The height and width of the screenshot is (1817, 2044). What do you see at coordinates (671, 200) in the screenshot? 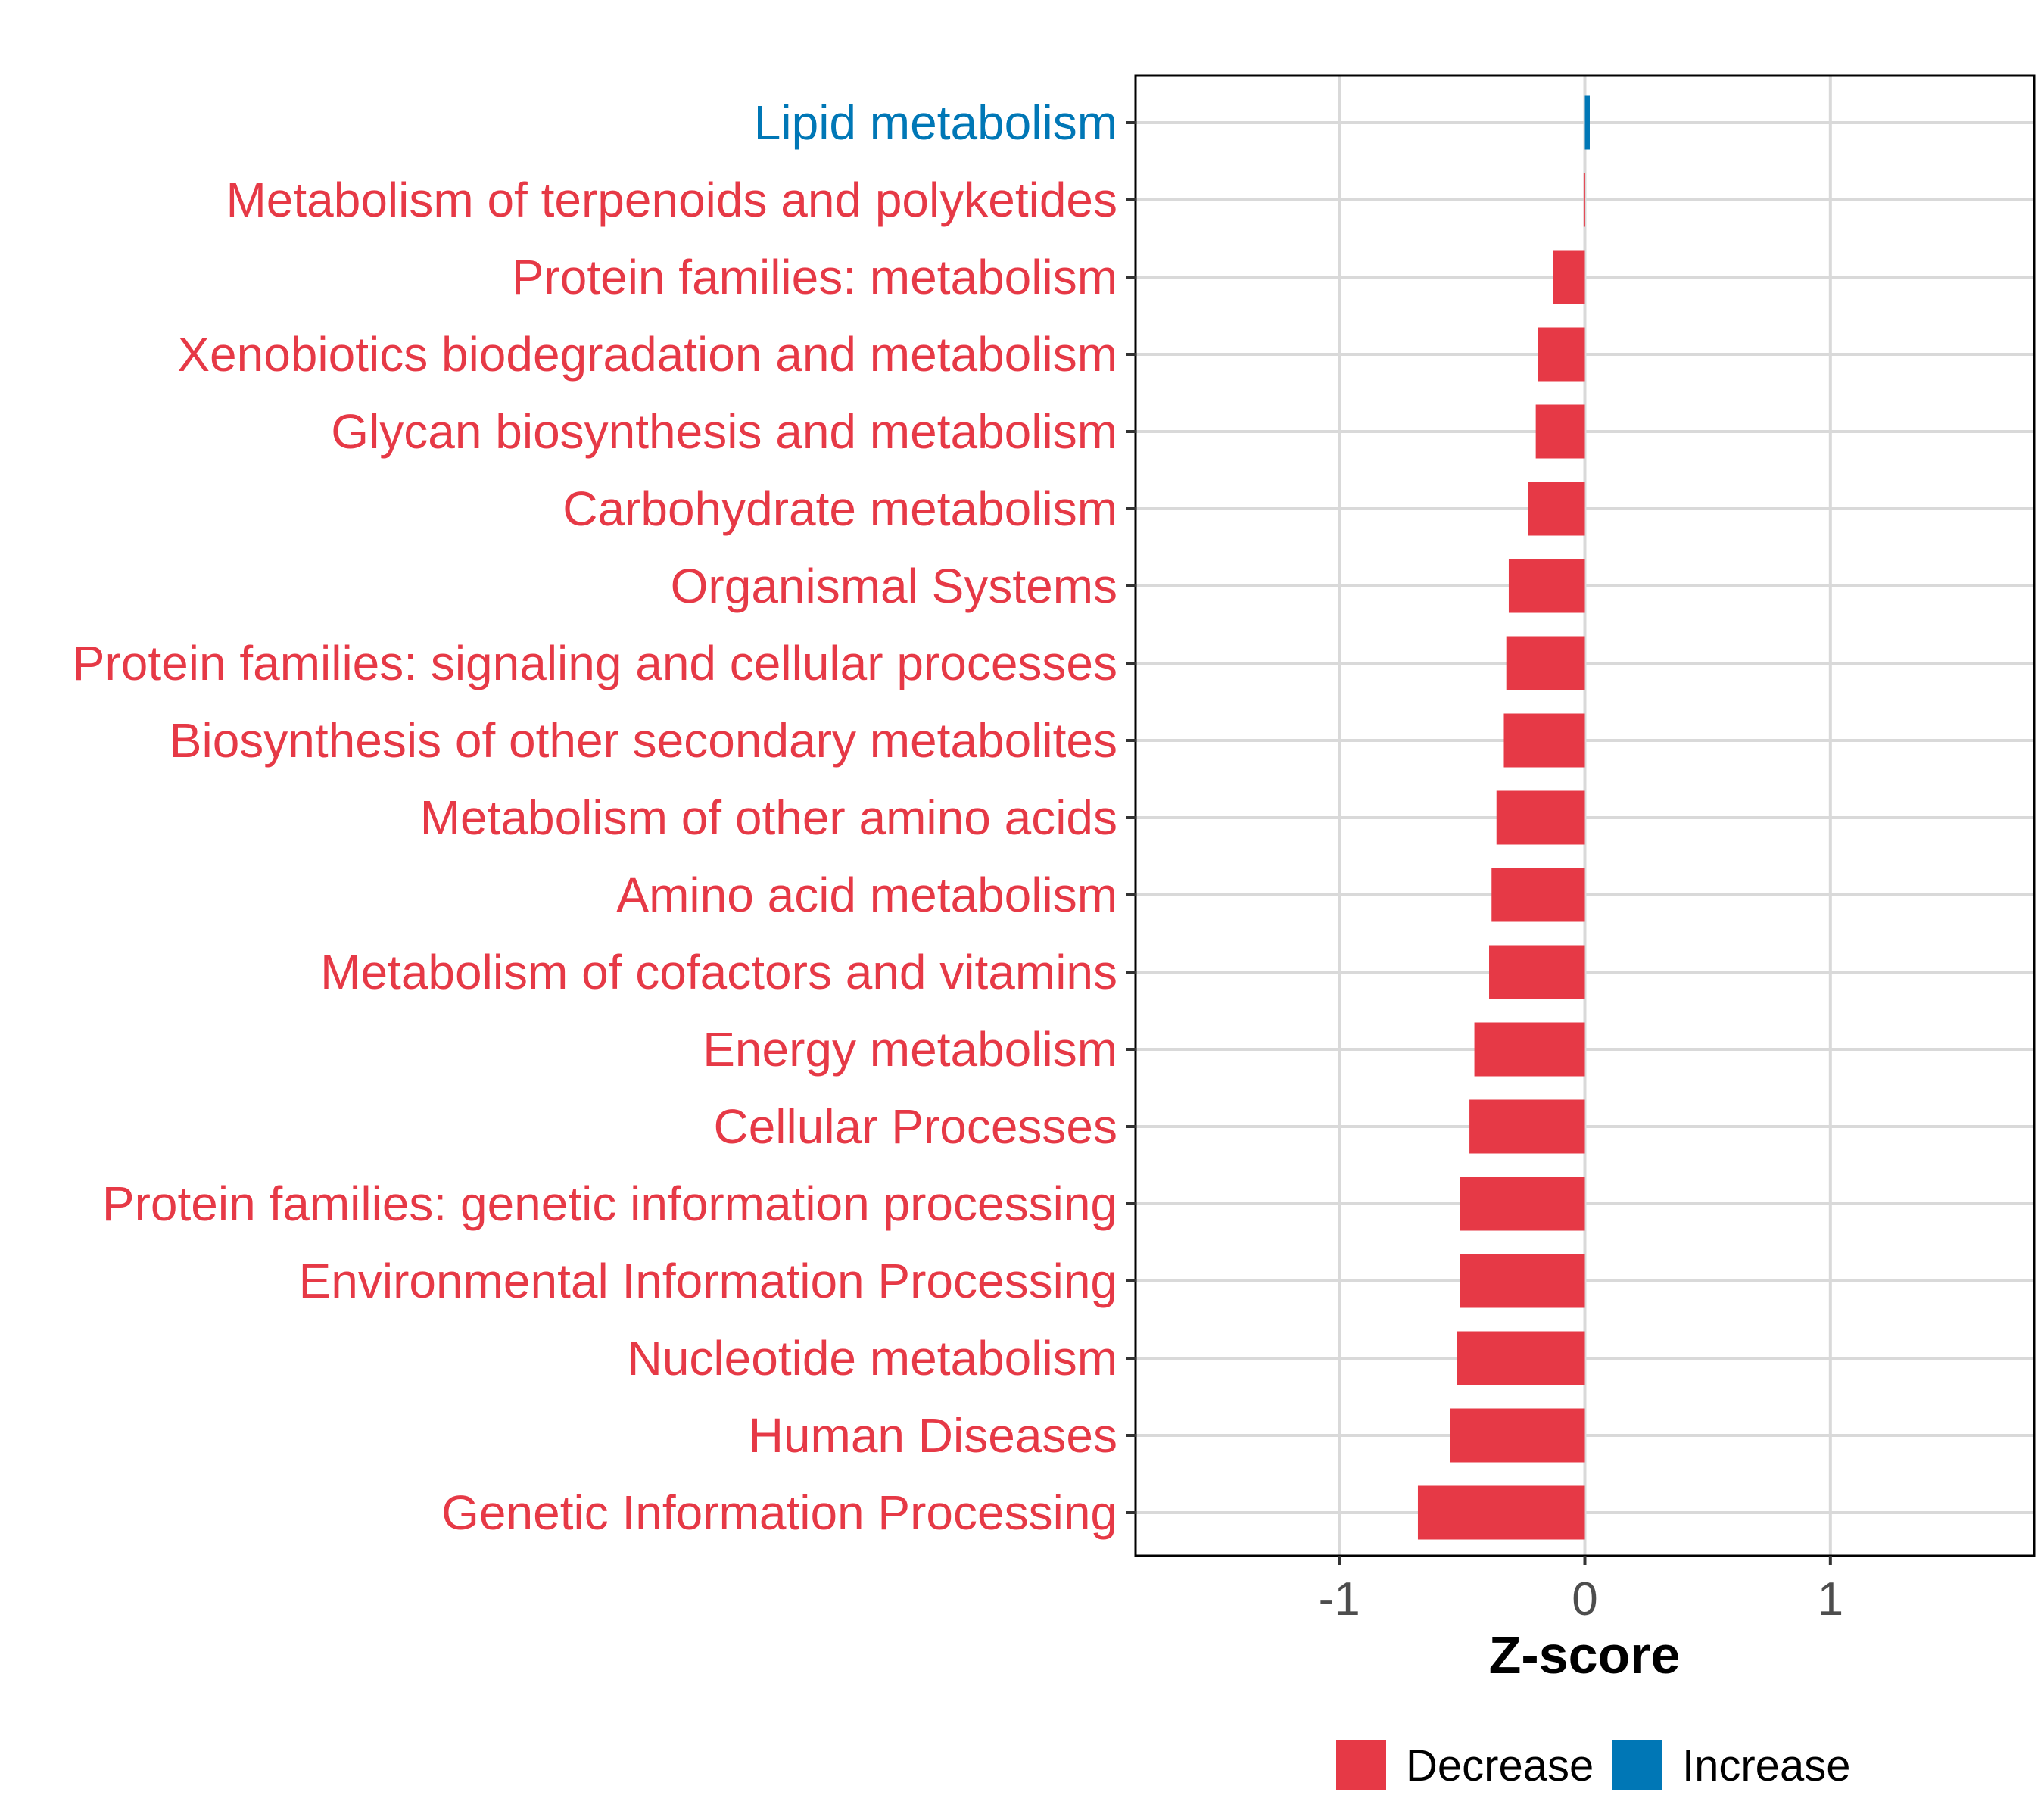
I see `y-category-label: Metabolism of terpenoids and polyketides` at bounding box center [671, 200].